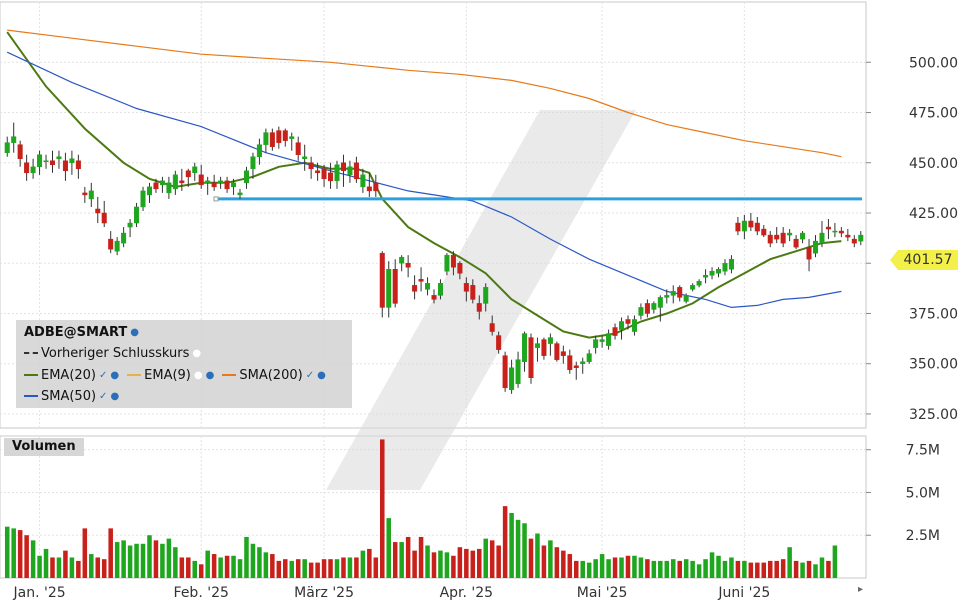 Image resolution: width=960 pixels, height=600 pixels. What do you see at coordinates (743, 592) in the screenshot?
I see `time-tick-label: Juni '25` at bounding box center [743, 592].